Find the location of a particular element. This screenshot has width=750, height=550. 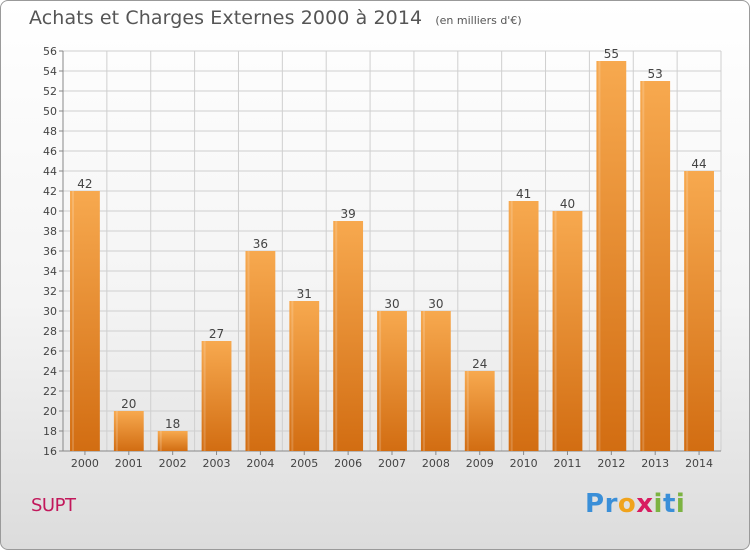

y-tick-label: 32 is located at coordinates (50, 291).